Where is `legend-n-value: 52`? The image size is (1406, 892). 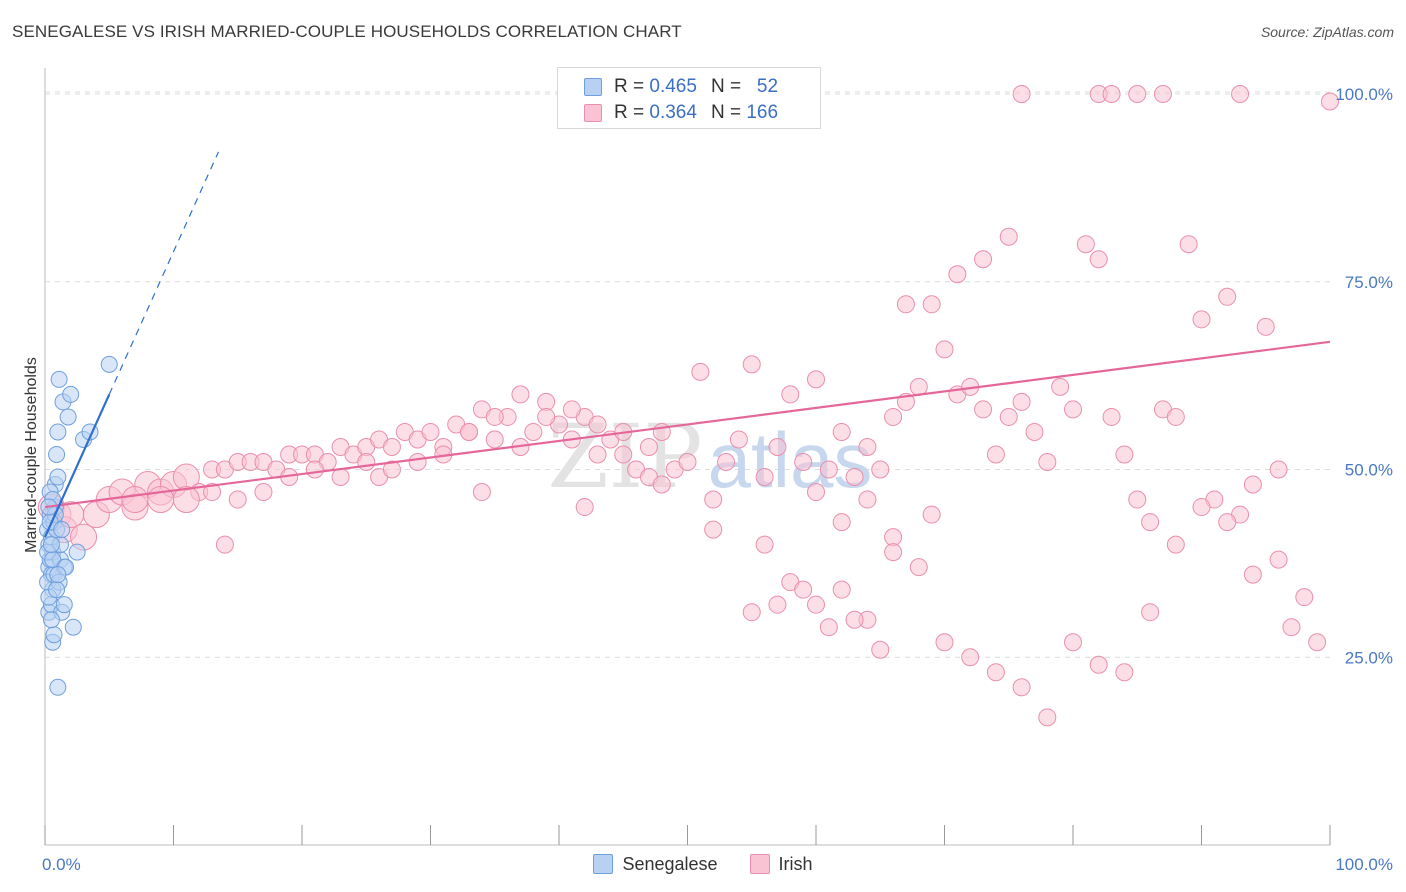
legend-n-value: 52 is located at coordinates (767, 86).